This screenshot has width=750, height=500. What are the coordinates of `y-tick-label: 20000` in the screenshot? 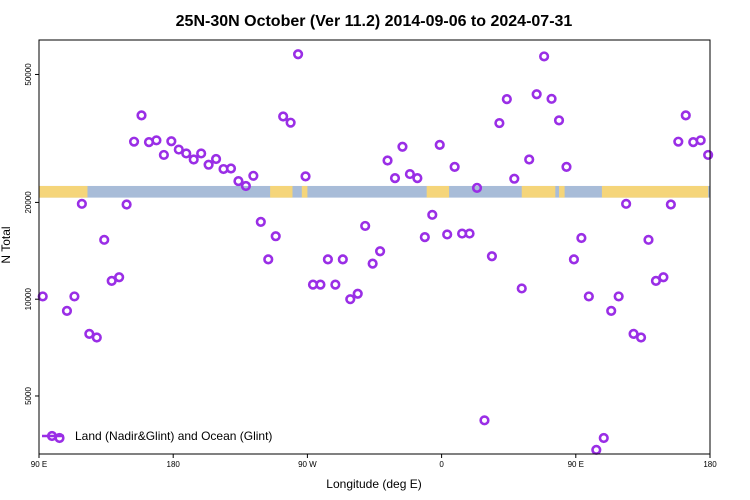 It's located at (28, 202).